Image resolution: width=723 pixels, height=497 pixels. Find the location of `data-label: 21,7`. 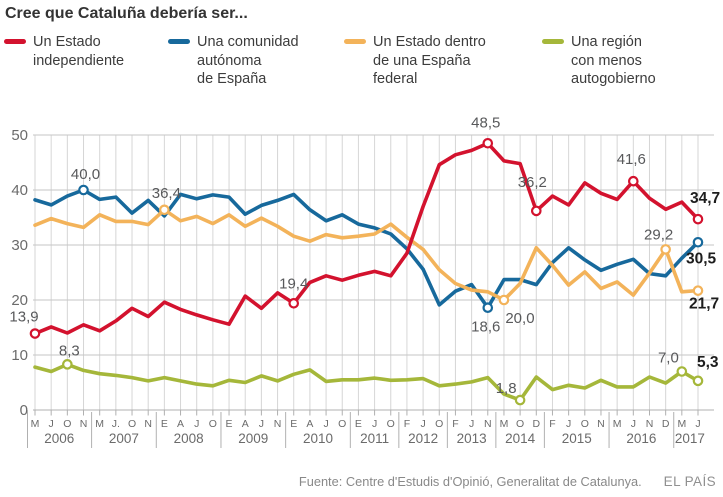

data-label: 21,7 is located at coordinates (704, 304).